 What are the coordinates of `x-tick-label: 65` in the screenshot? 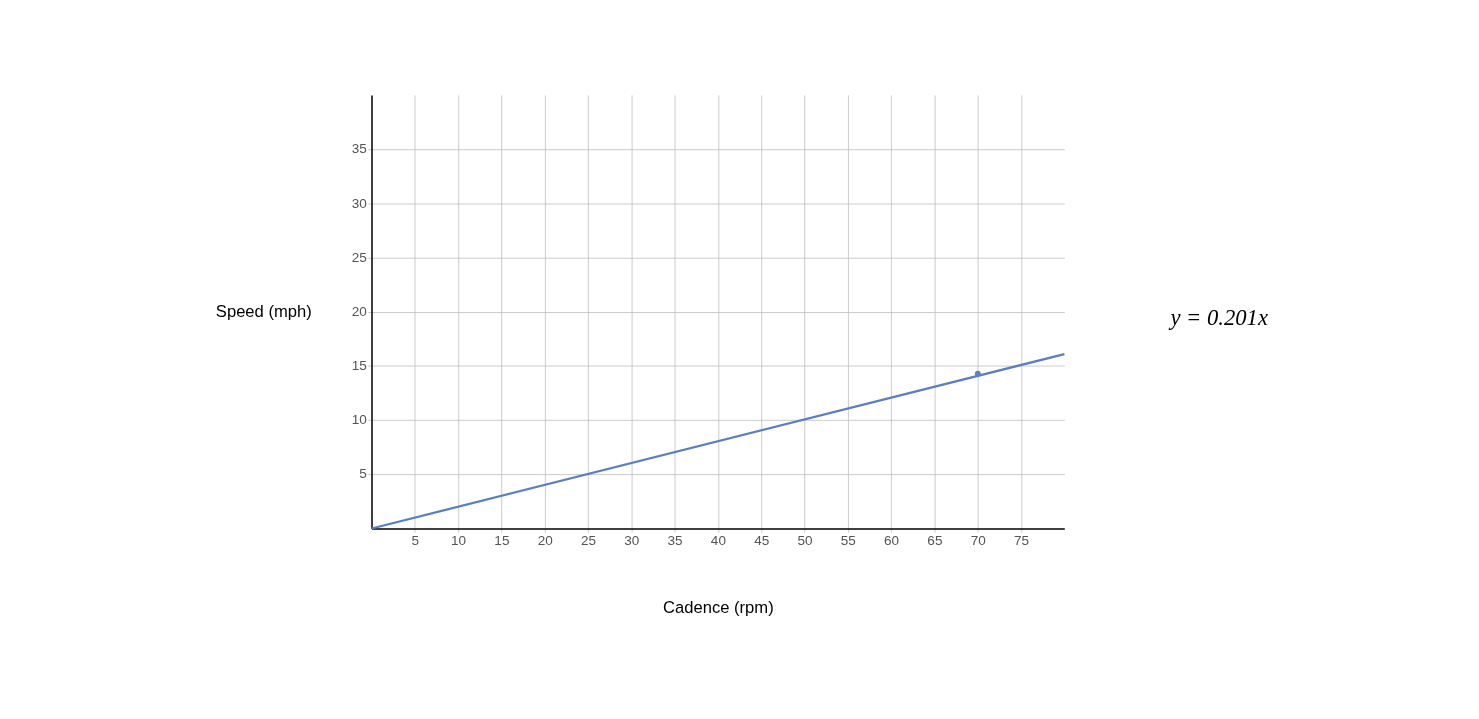 It's located at (935, 540).